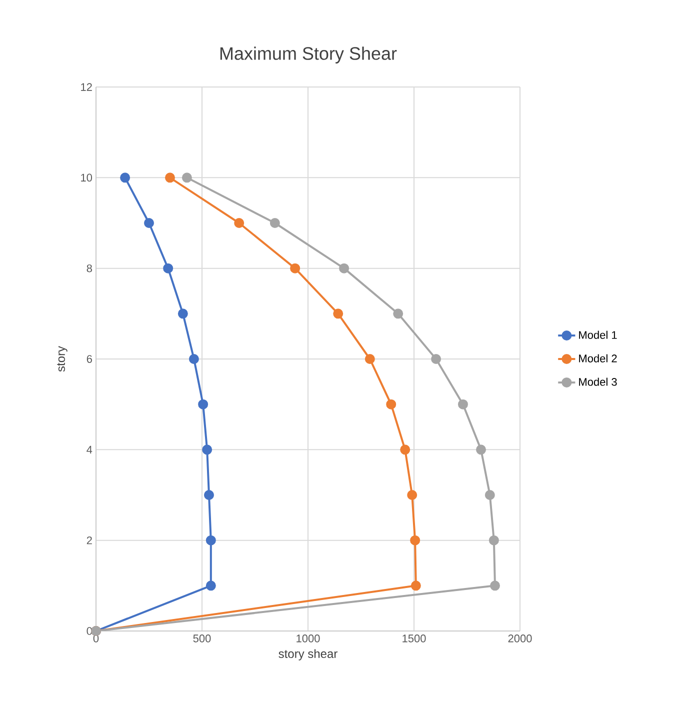 The width and height of the screenshot is (683, 722). Describe the element at coordinates (520, 638) in the screenshot. I see `x-tick-label: 2000` at that location.